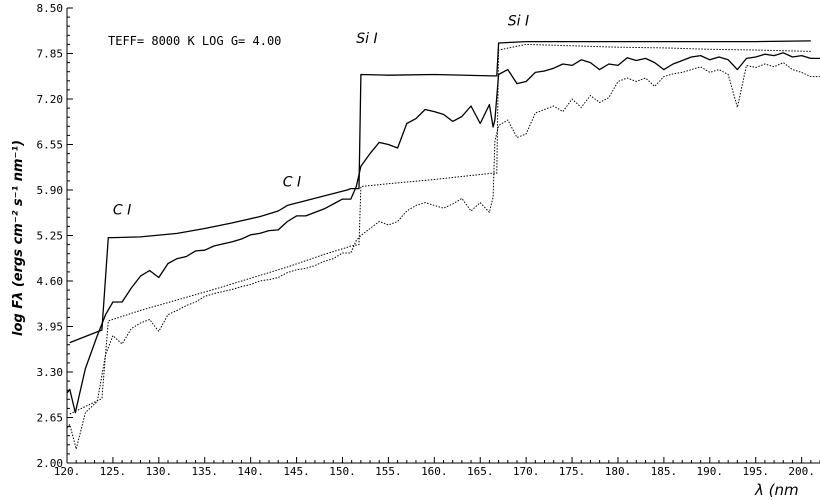 This screenshot has height=500, width=820. I want to click on y-axis-label: log Fλ (ergs cm⁻² s⁻¹ nm⁻¹), so click(18, 238).